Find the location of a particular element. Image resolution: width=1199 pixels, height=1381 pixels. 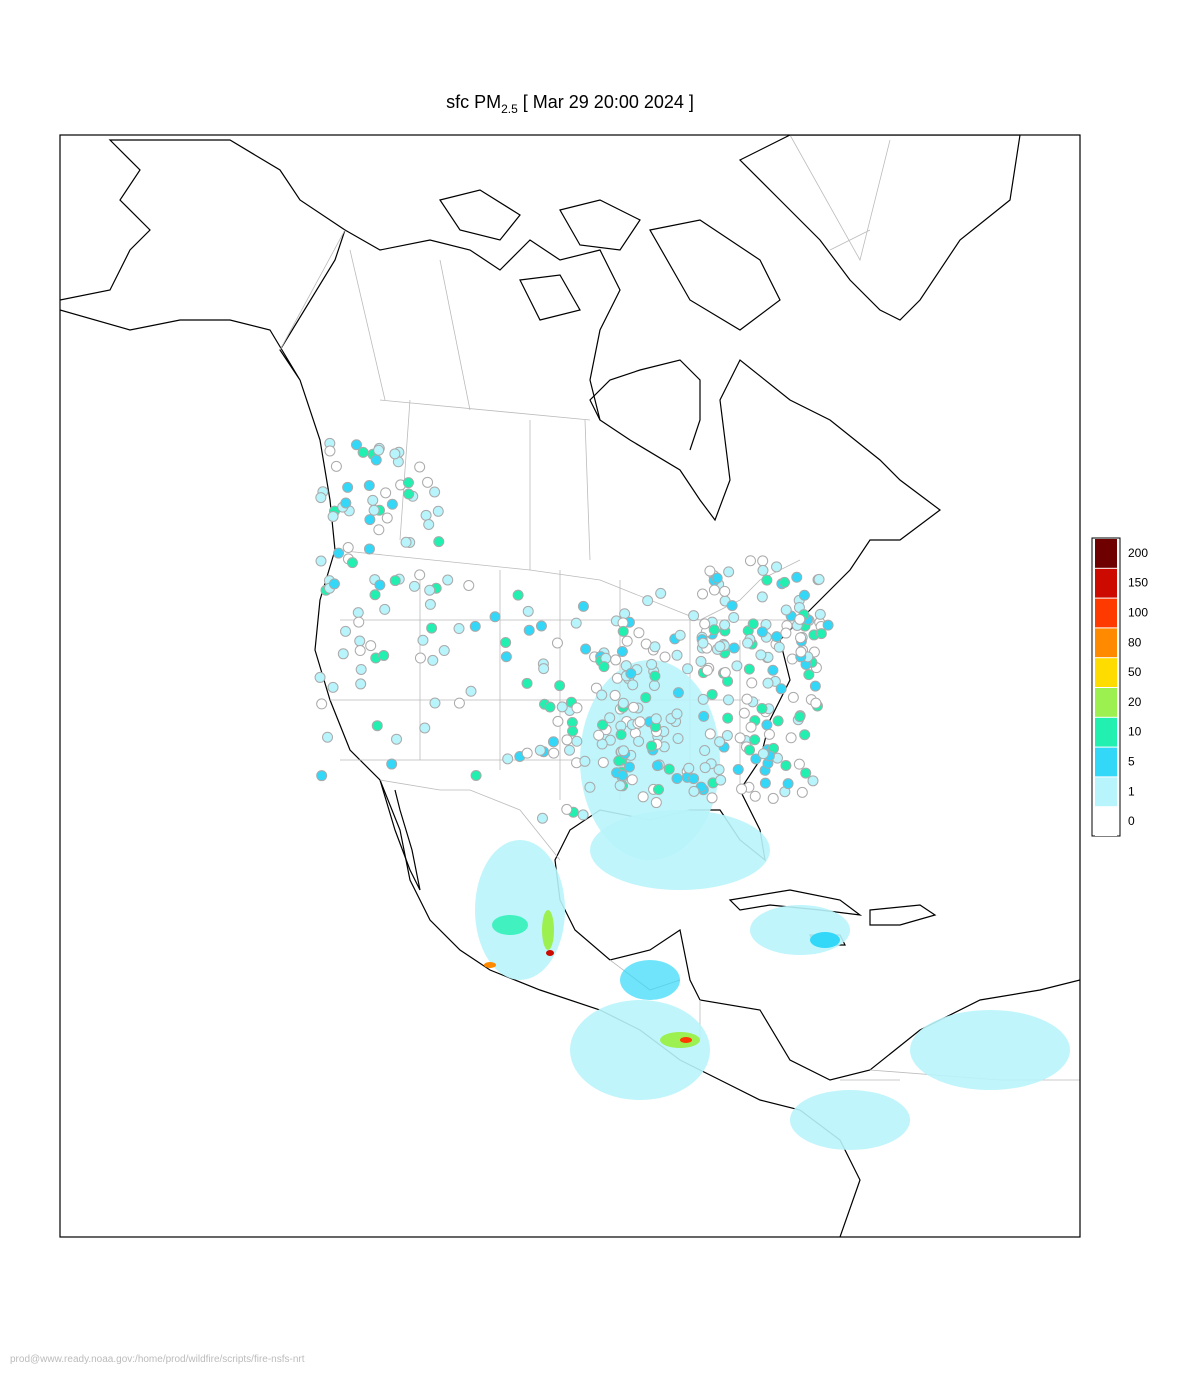

title: sfc PM2.5 [ Mar 29 20:00 2024 ] is located at coordinates (570, 104).